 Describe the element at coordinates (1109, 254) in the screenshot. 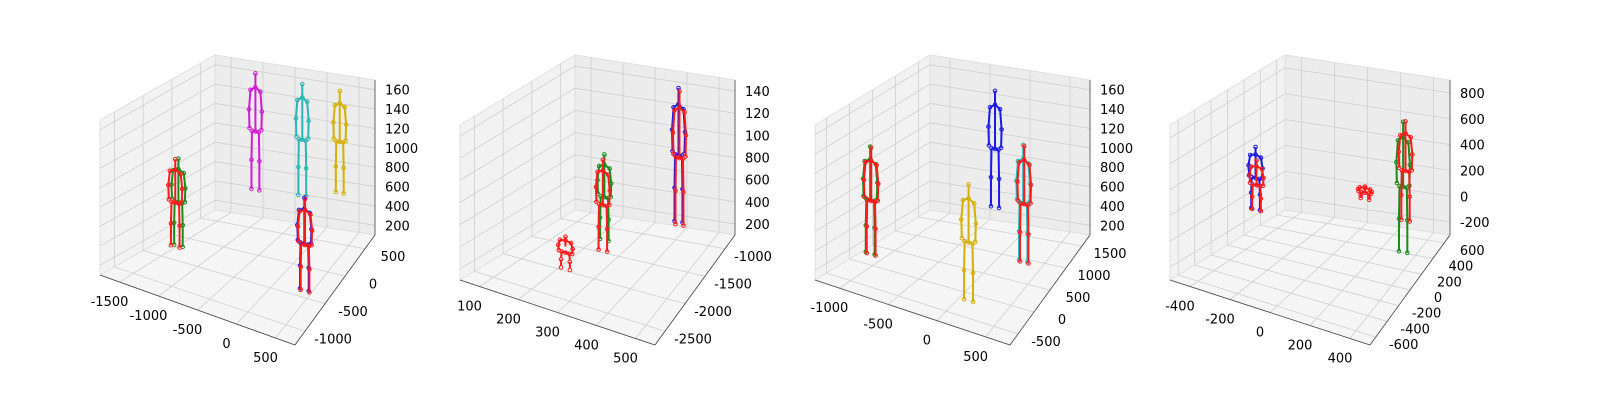

I see `y-tick-label: 1500` at that location.